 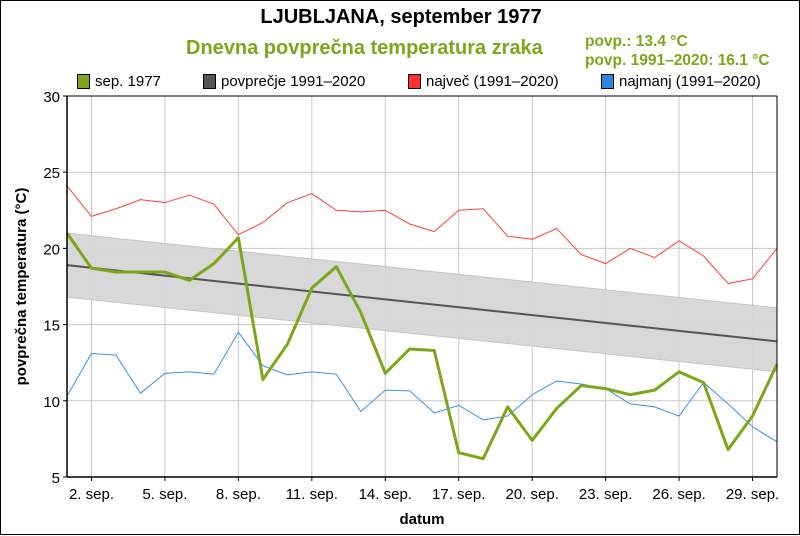 What do you see at coordinates (677, 60) in the screenshot?
I see `stat-normal: povp. 1991–2020: 16.1 °C` at bounding box center [677, 60].